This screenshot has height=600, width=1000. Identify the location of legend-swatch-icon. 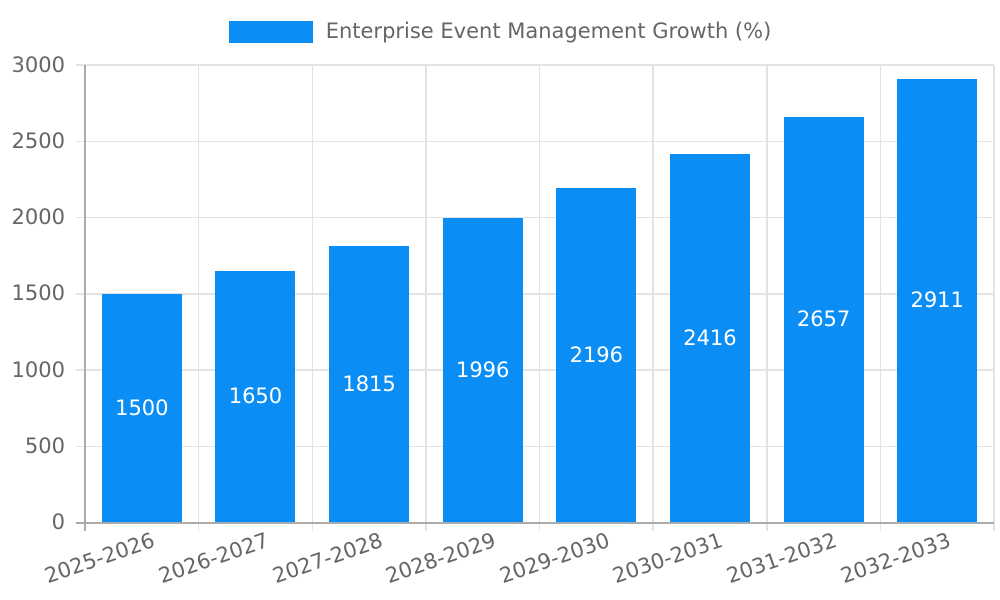
(270, 31).